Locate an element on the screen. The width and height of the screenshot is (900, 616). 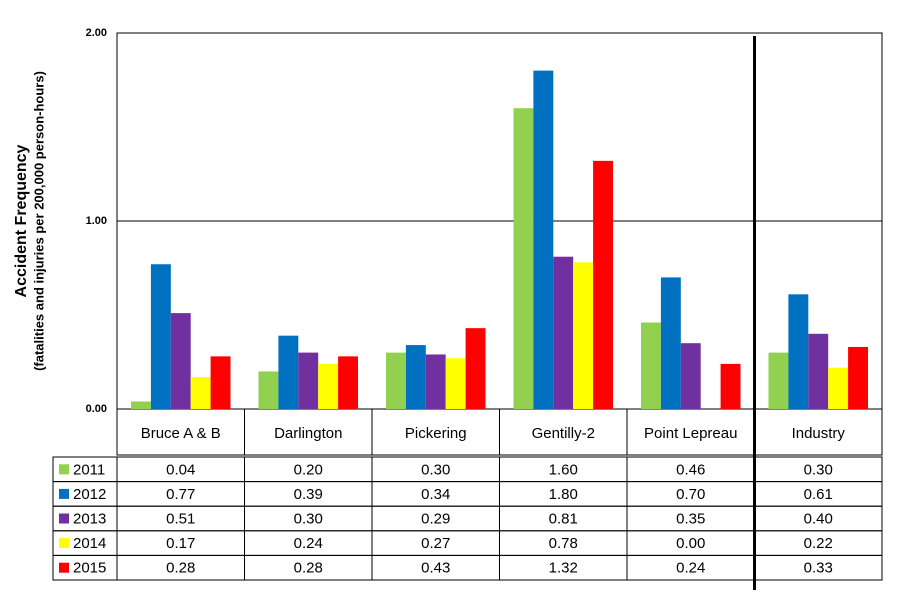
table-value: 0.77 is located at coordinates (180, 494).